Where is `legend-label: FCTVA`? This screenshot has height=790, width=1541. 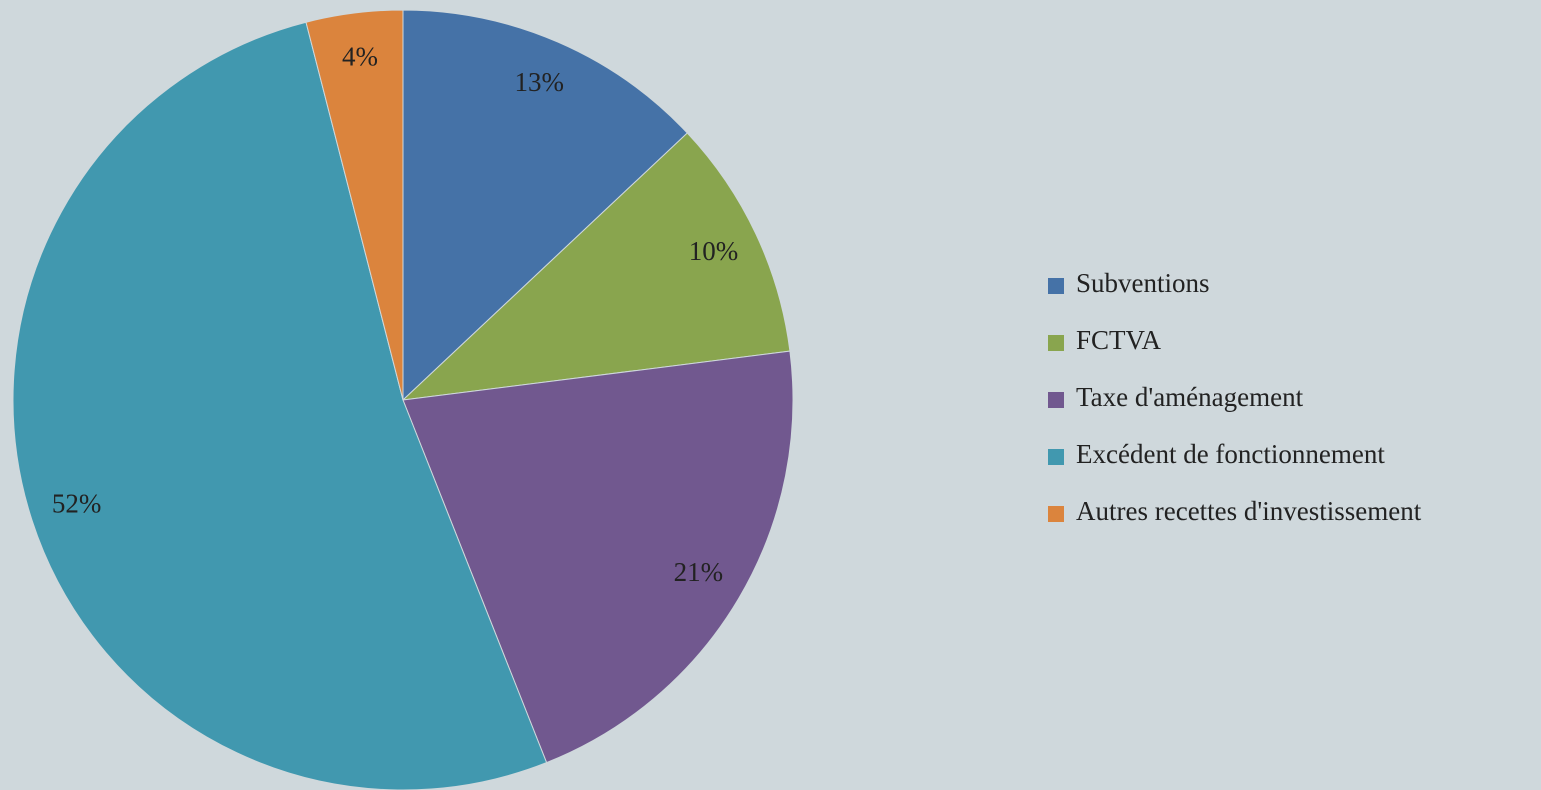 legend-label: FCTVA is located at coordinates (1119, 340).